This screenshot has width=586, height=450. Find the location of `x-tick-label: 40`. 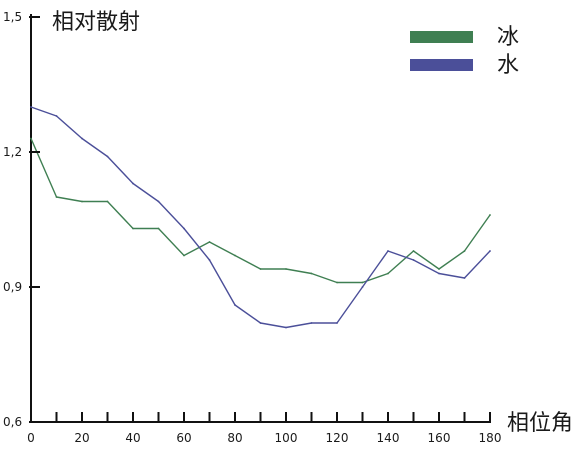

x-tick-label: 40 is located at coordinates (132, 438).